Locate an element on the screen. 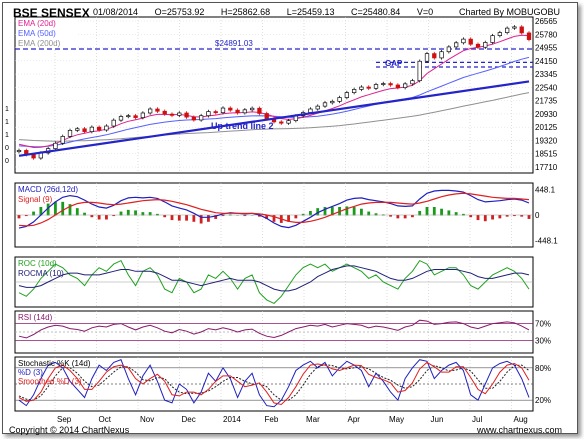 The image size is (584, 439). stoch-k-line is located at coordinates (274, 383).